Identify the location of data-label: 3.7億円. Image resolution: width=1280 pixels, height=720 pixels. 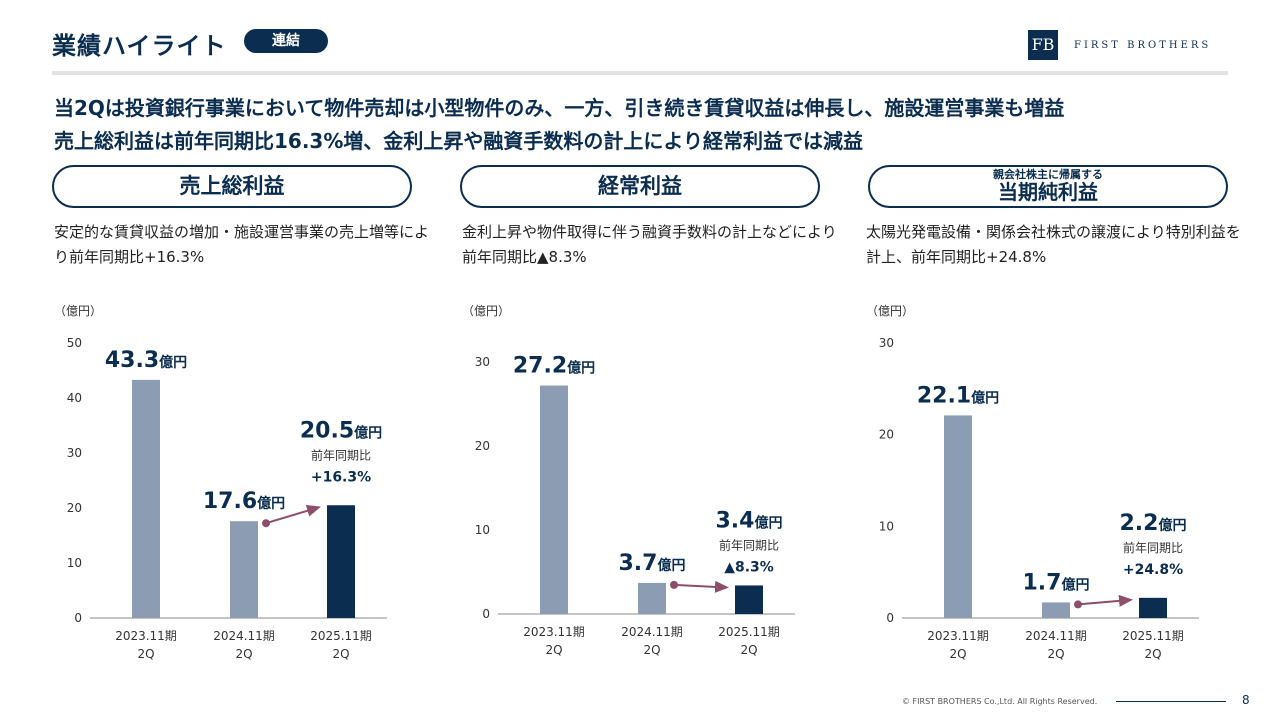
(652, 563).